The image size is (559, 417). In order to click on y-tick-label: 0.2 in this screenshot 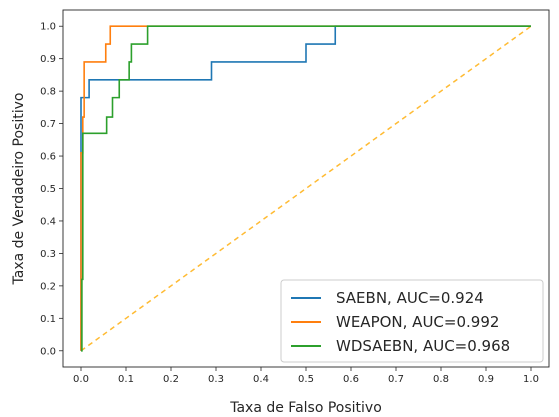, I will do `click(48, 286)`.